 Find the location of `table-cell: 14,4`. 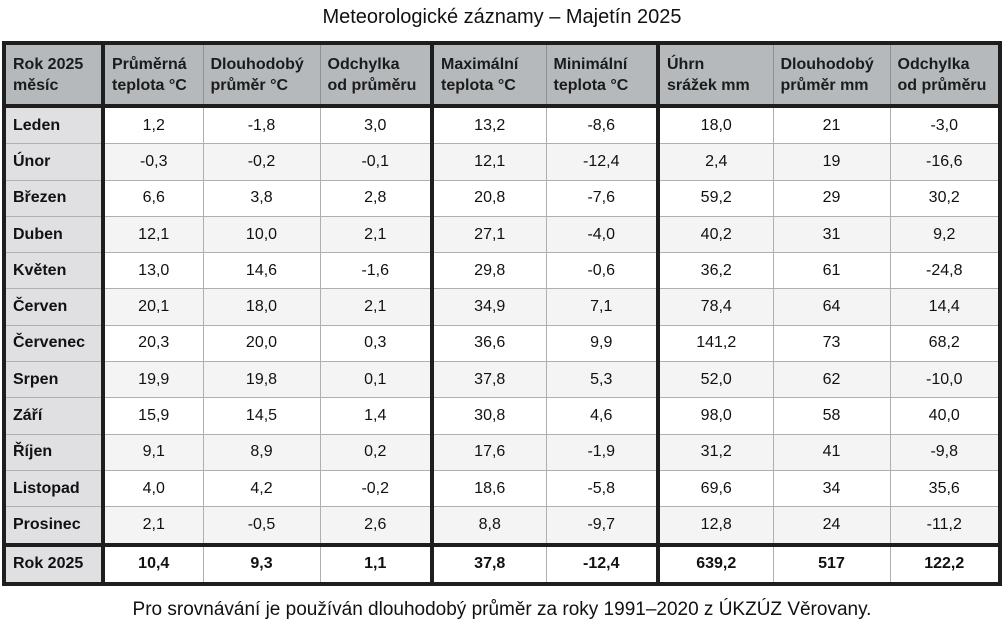

table-cell: 14,4 is located at coordinates (945, 307).